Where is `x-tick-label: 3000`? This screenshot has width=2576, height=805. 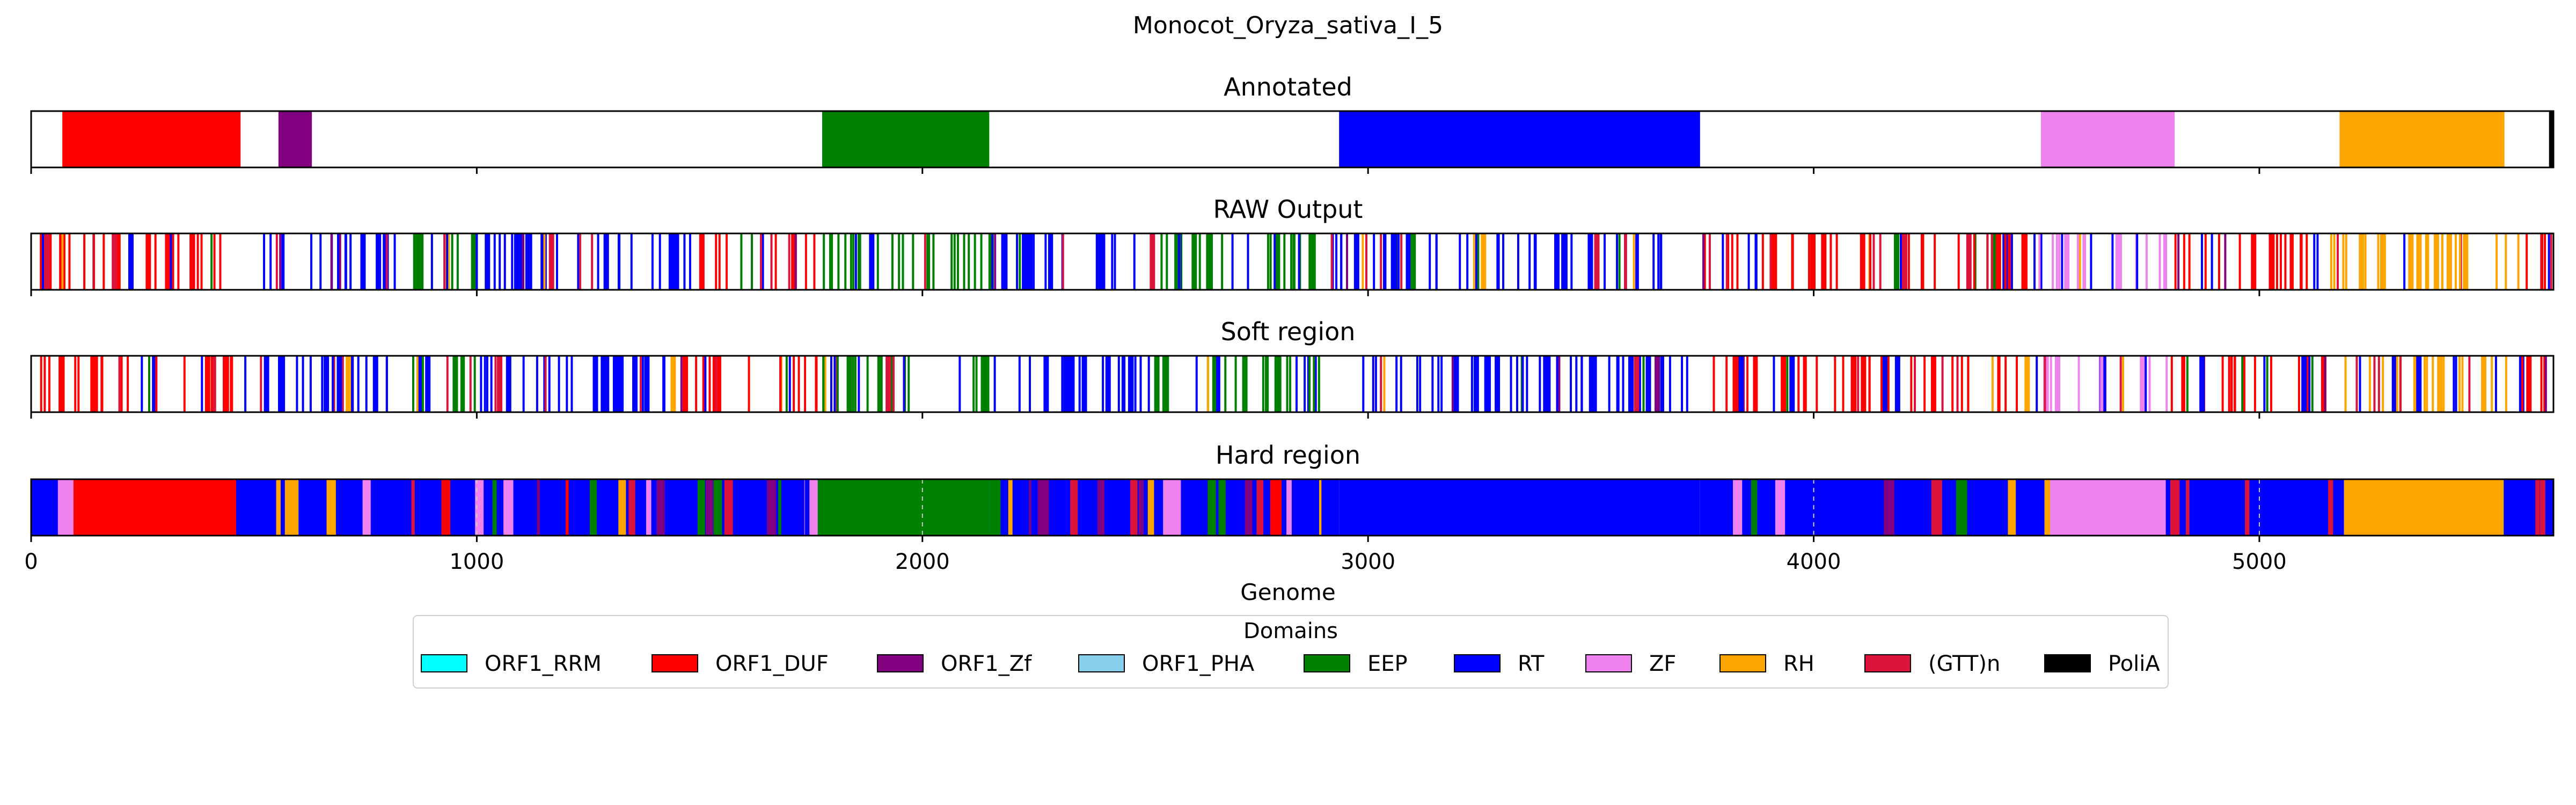
x-tick-label: 3000 is located at coordinates (1368, 562).